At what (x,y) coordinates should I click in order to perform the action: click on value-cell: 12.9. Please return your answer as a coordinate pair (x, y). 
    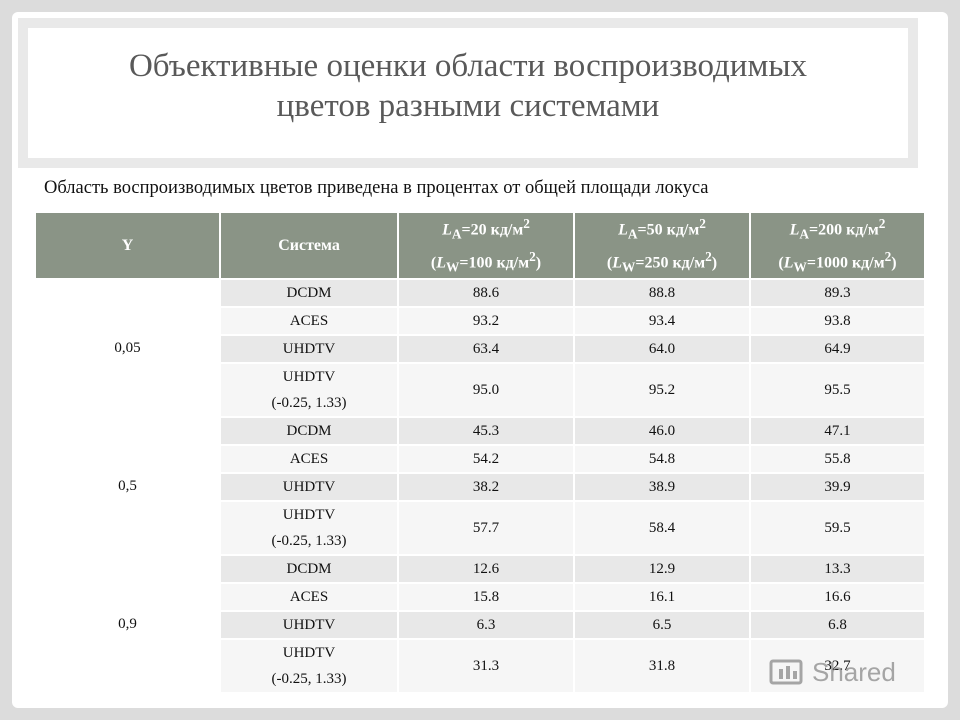
    Looking at the image, I should click on (662, 569).